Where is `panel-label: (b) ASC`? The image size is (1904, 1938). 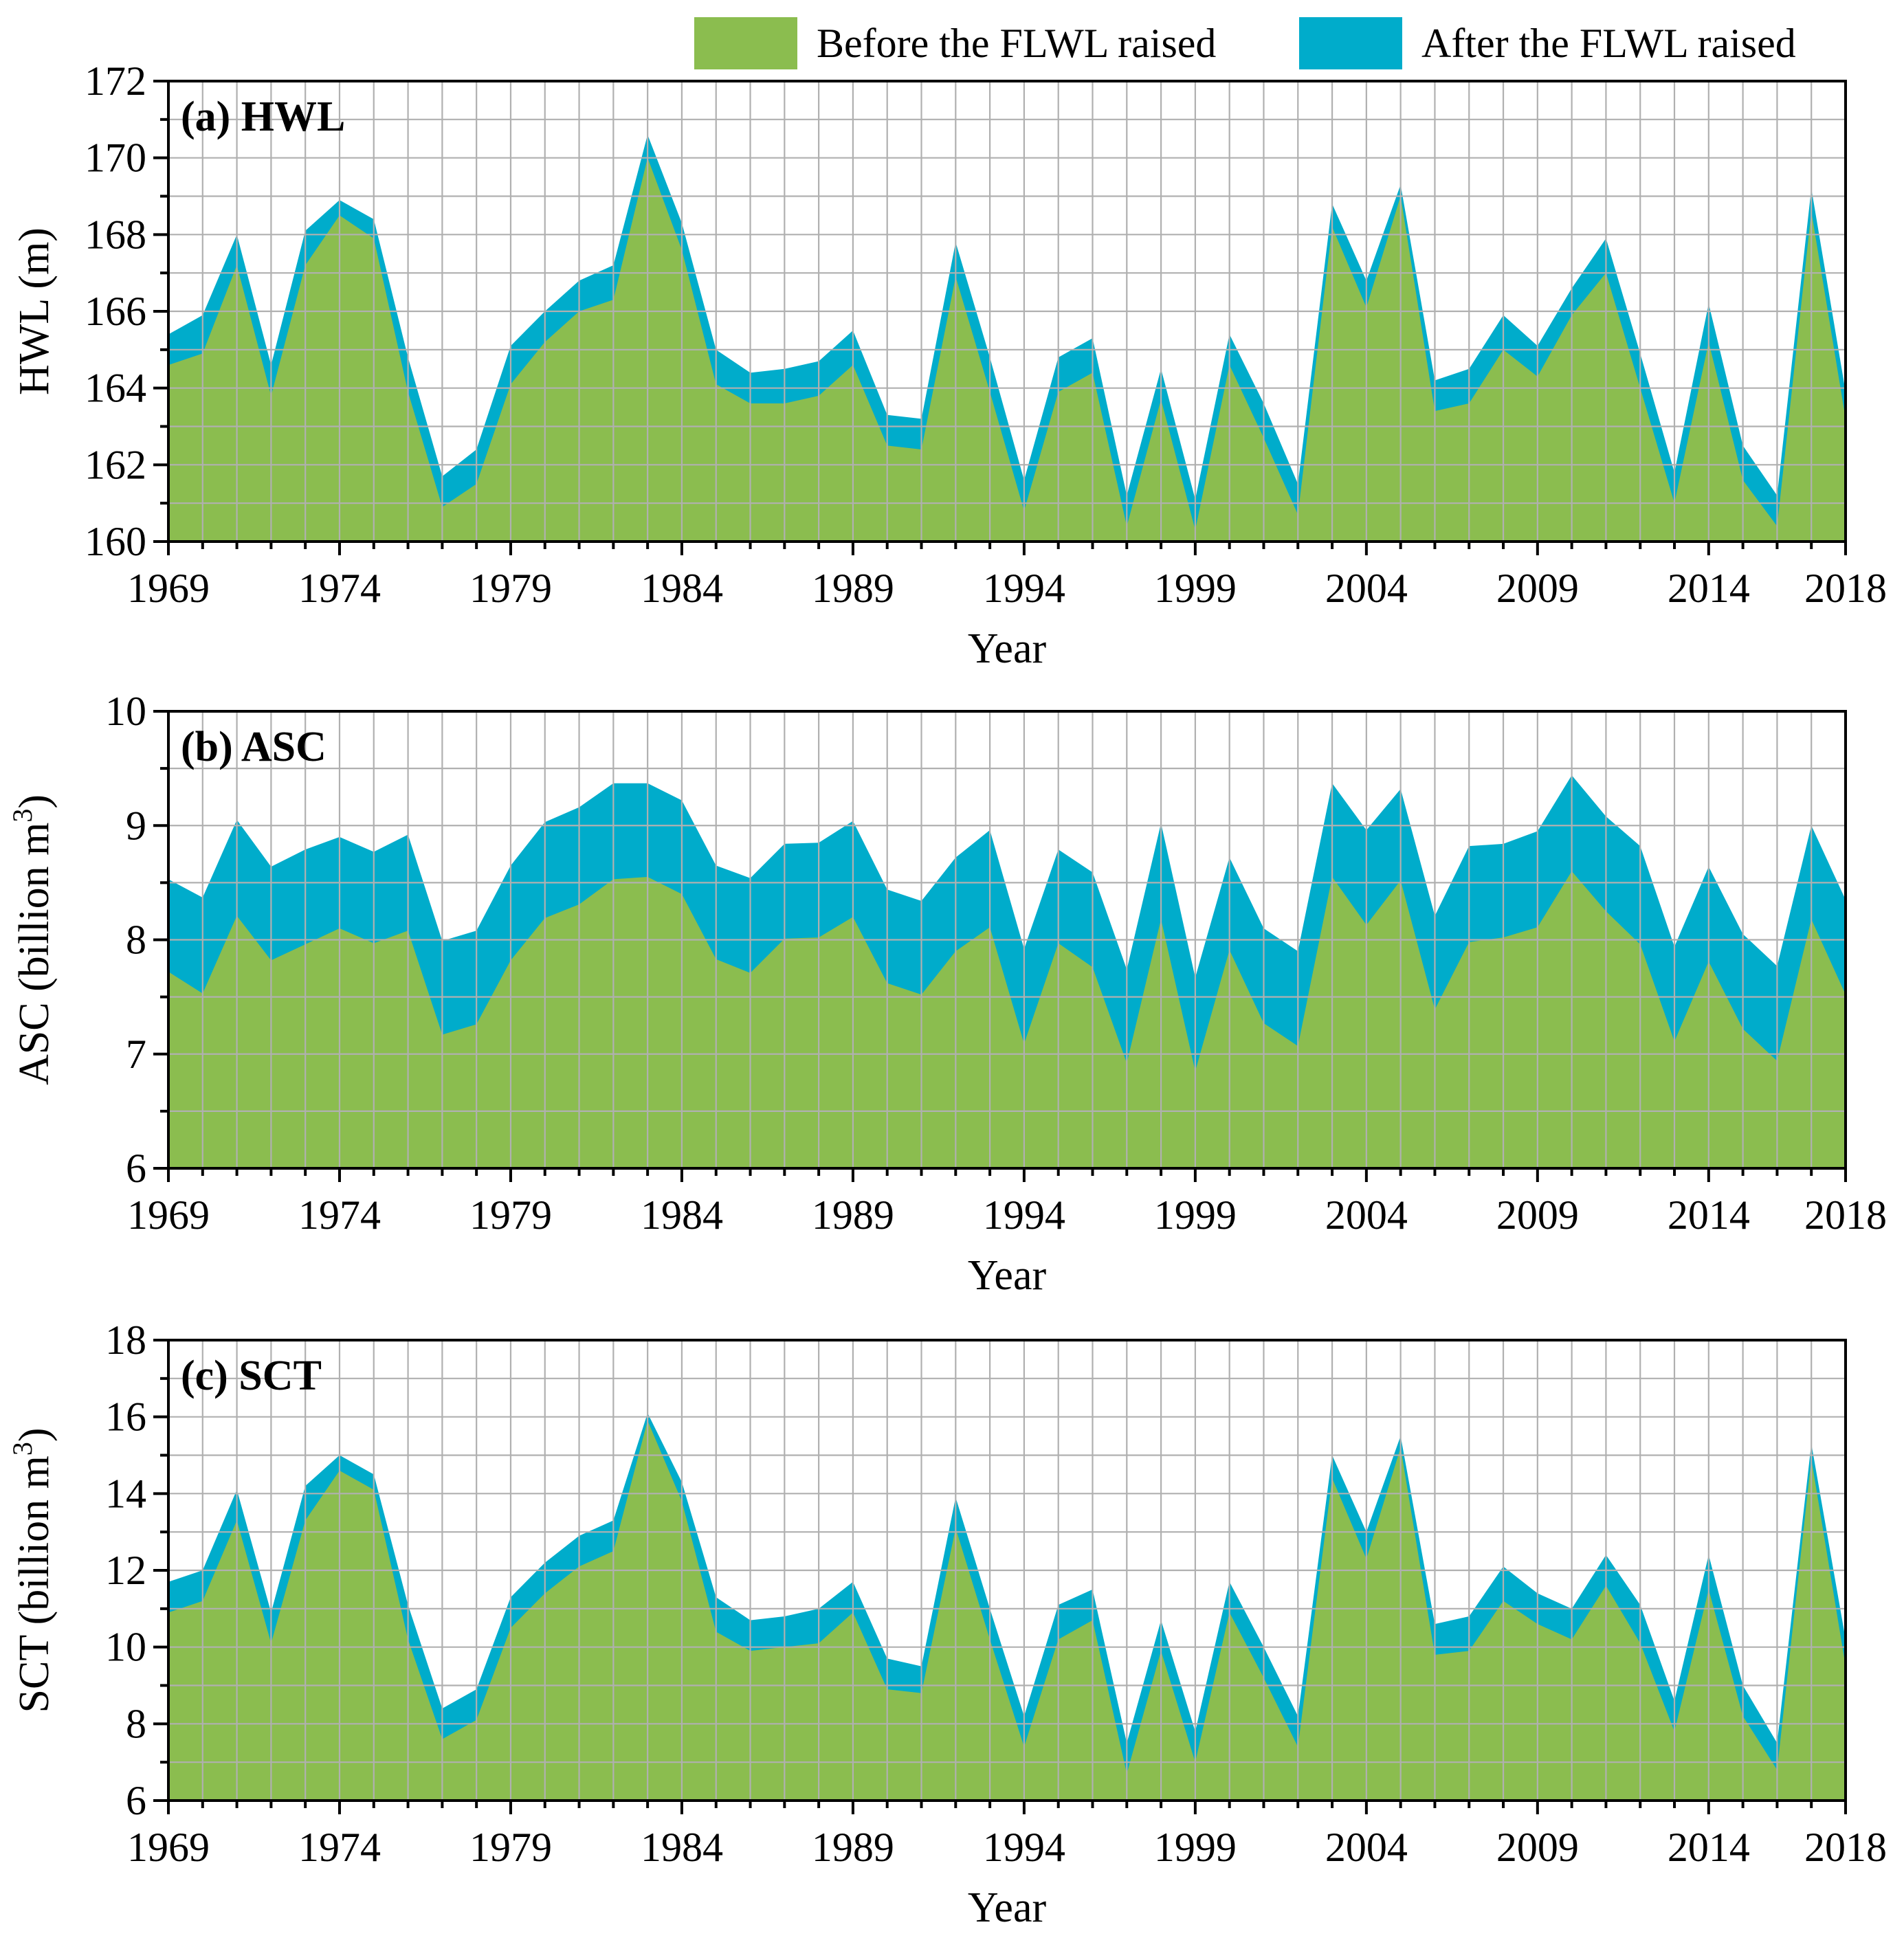
panel-label: (b) ASC is located at coordinates (253, 747).